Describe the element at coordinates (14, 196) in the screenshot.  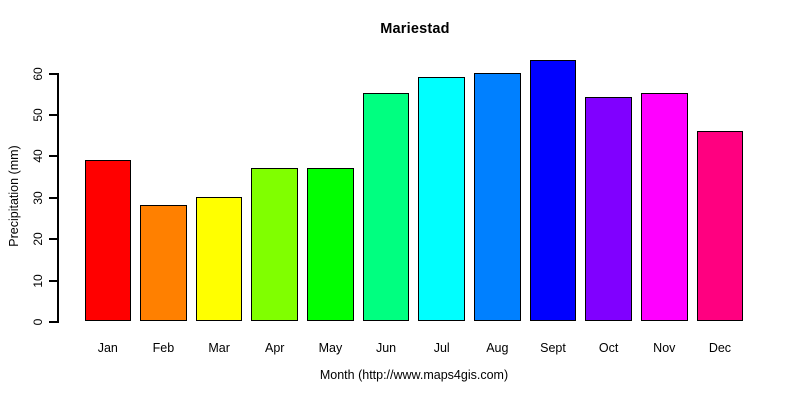
I see `y-axis-title-text: Precipitation (mm)` at that location.